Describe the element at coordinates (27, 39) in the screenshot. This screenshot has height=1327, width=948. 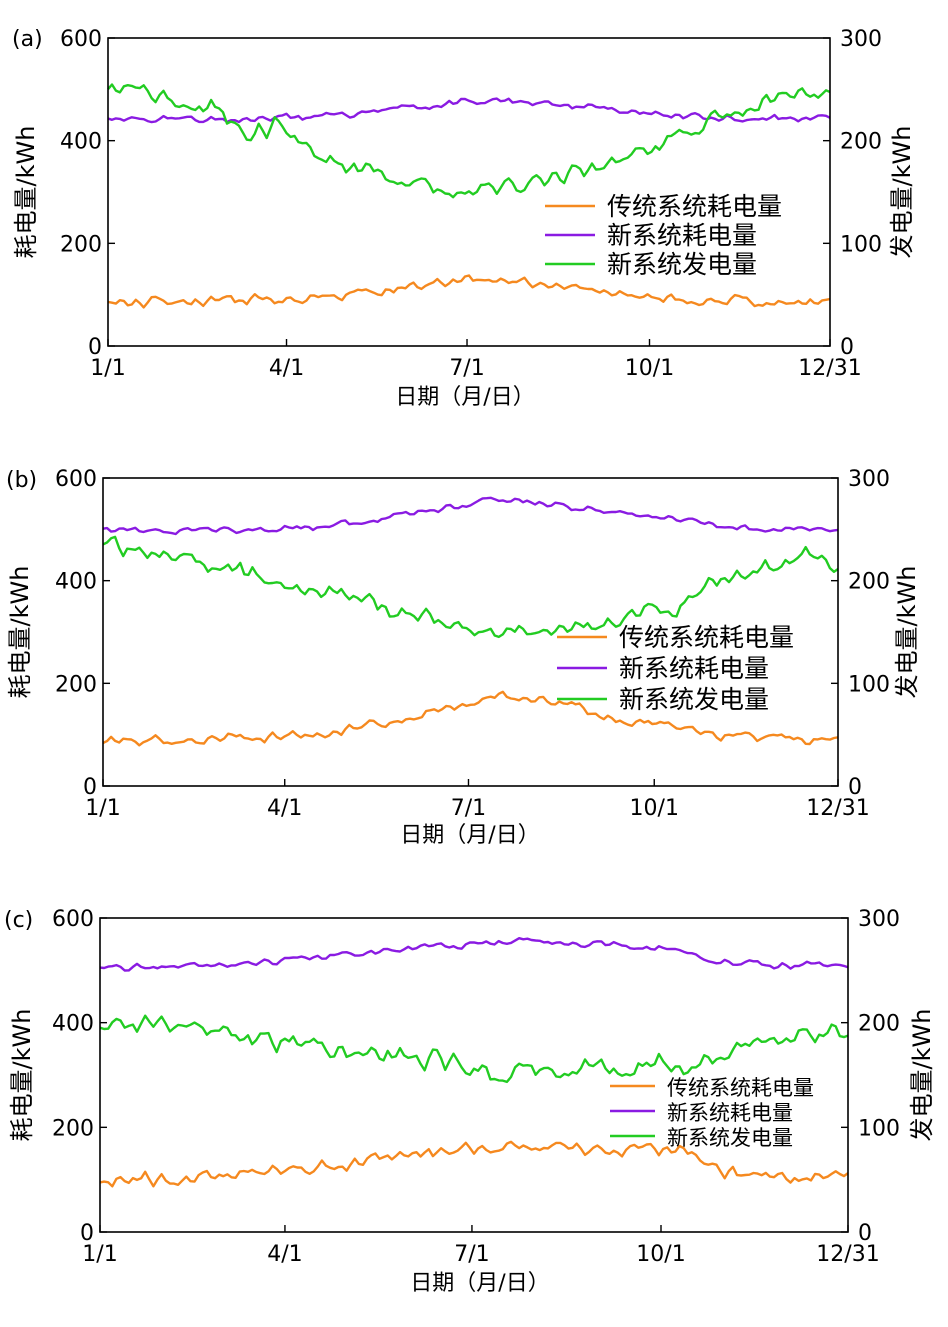
I see `panel-label: (a)` at that location.